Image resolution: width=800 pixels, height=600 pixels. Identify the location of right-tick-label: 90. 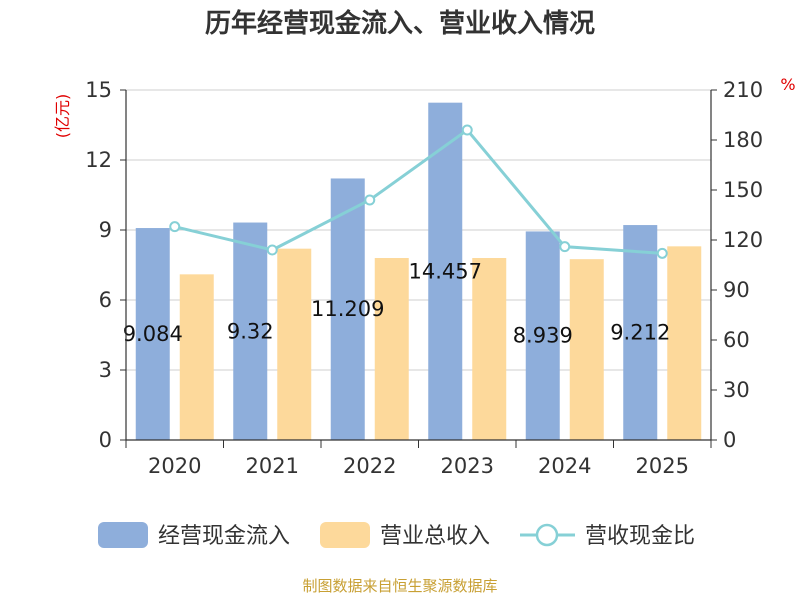
(736, 290).